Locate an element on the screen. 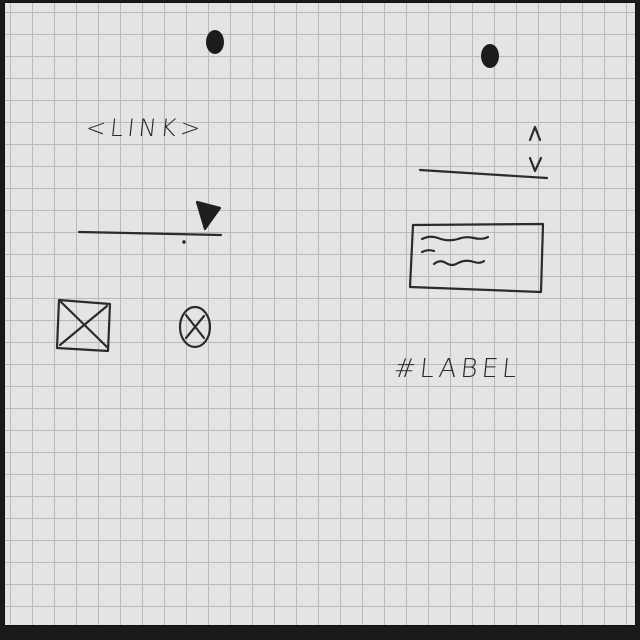  punch-hole-right is located at coordinates (490, 56).